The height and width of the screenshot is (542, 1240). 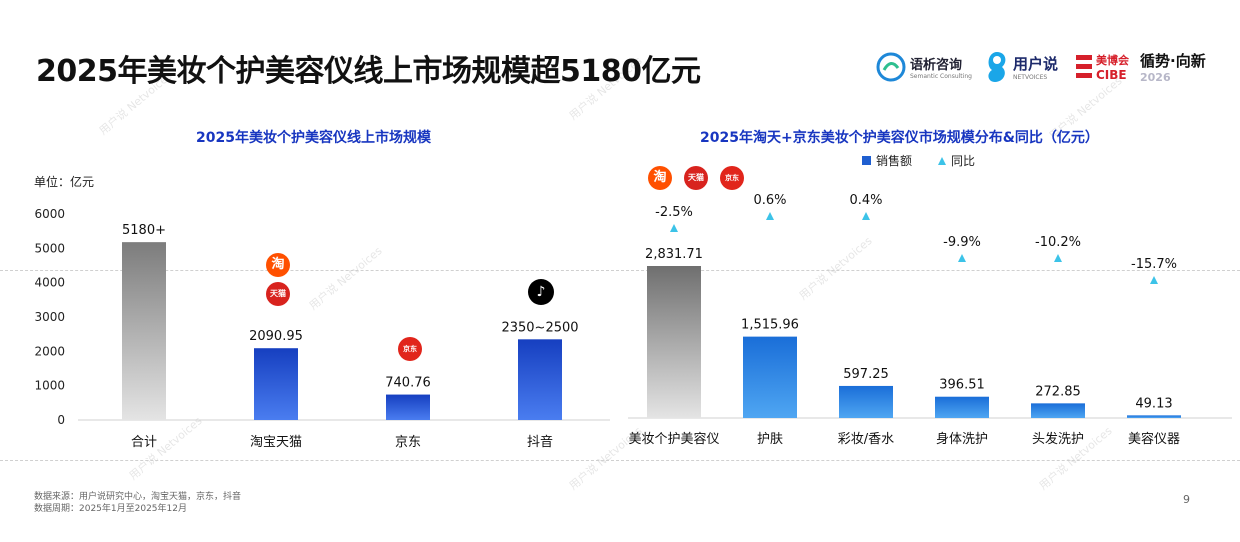 I want to click on x-tick-label: 美容仪器, so click(x=1154, y=439).